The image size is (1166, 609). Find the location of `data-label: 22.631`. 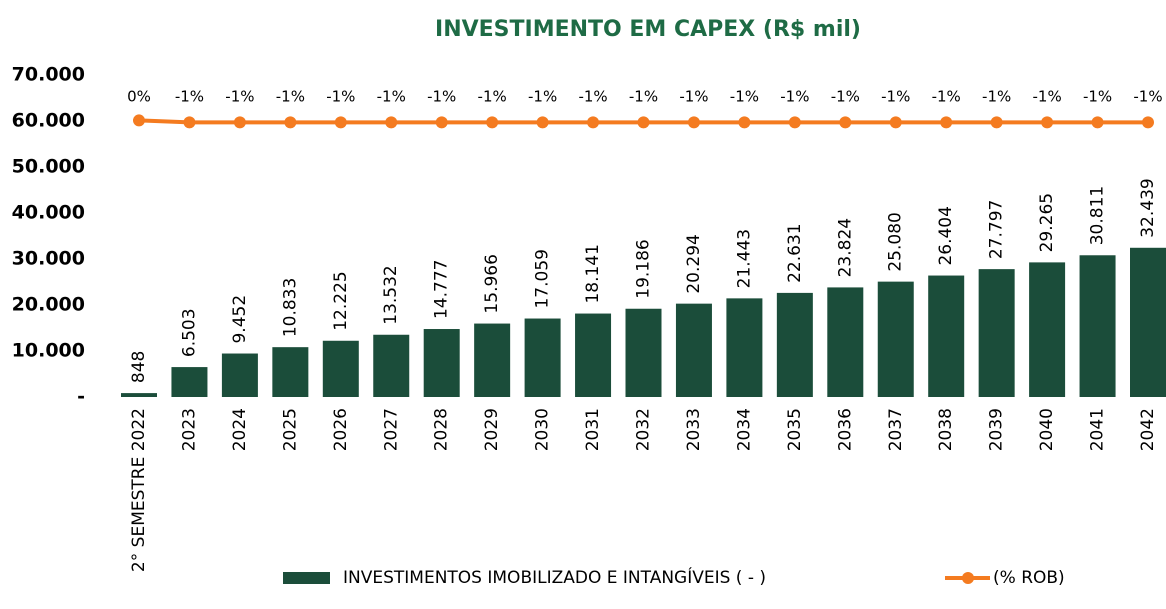

data-label: 22.631 is located at coordinates (795, 252).